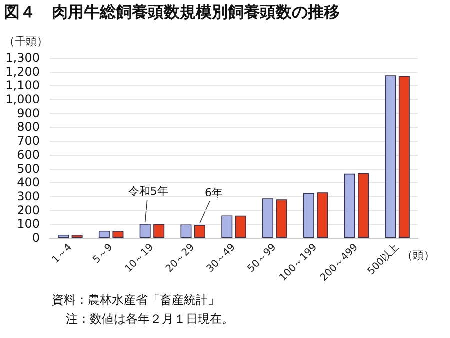  I want to click on y-tick-label: 0, so click(36, 238).